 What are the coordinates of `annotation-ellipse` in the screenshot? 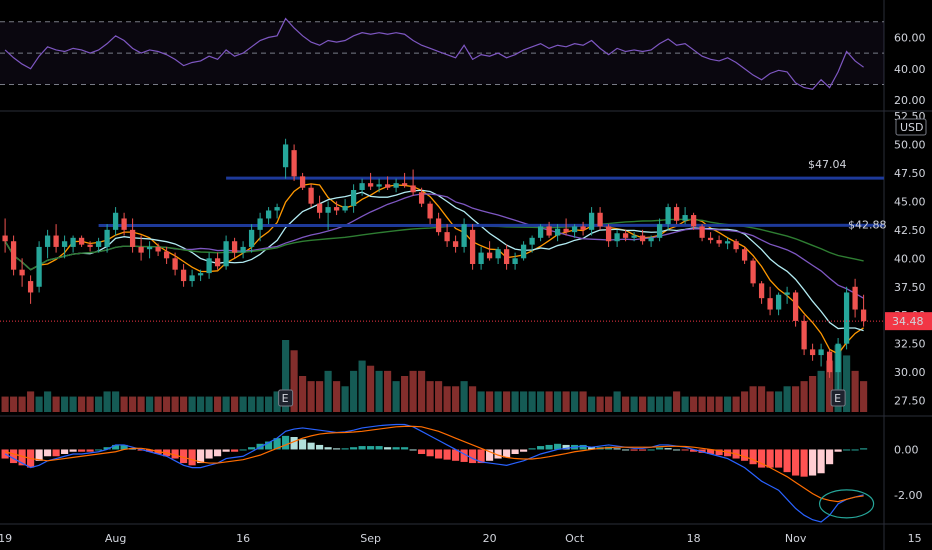 It's located at (846, 504).